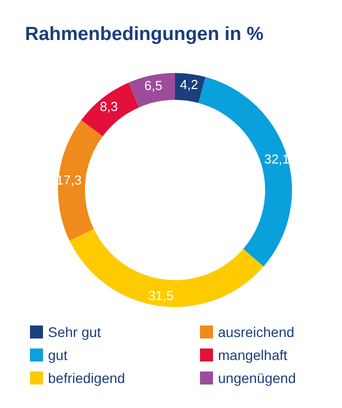 Image resolution: width=342 pixels, height=408 pixels. I want to click on data-label: 6,5, so click(153, 86).